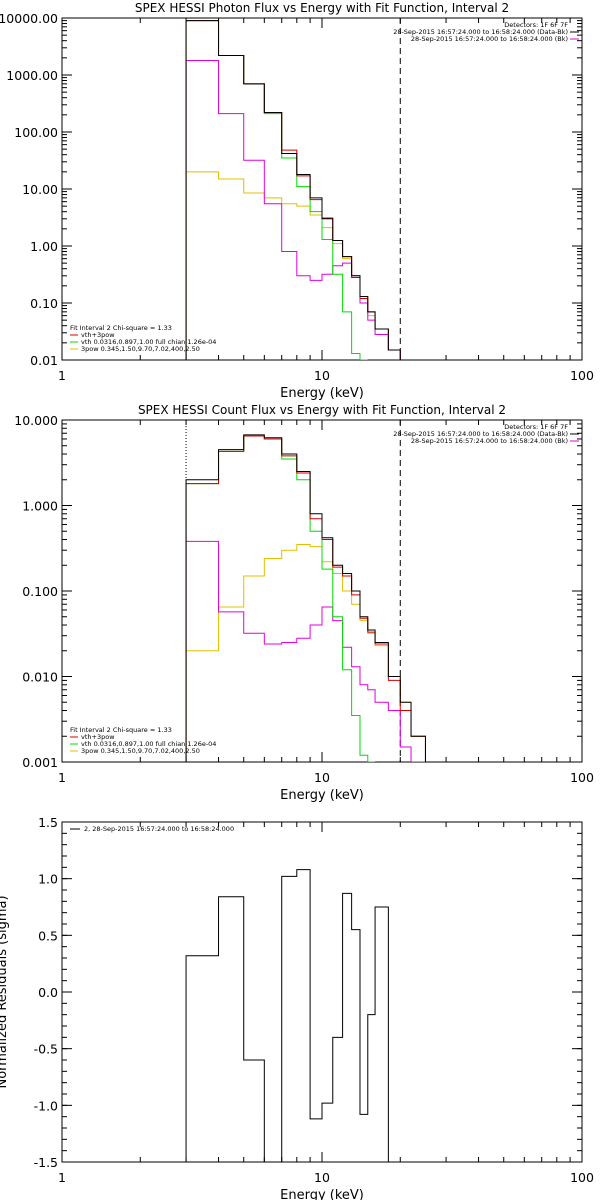  Describe the element at coordinates (40, 506) in the screenshot. I see `y-tick-label-1: 1.000` at that location.